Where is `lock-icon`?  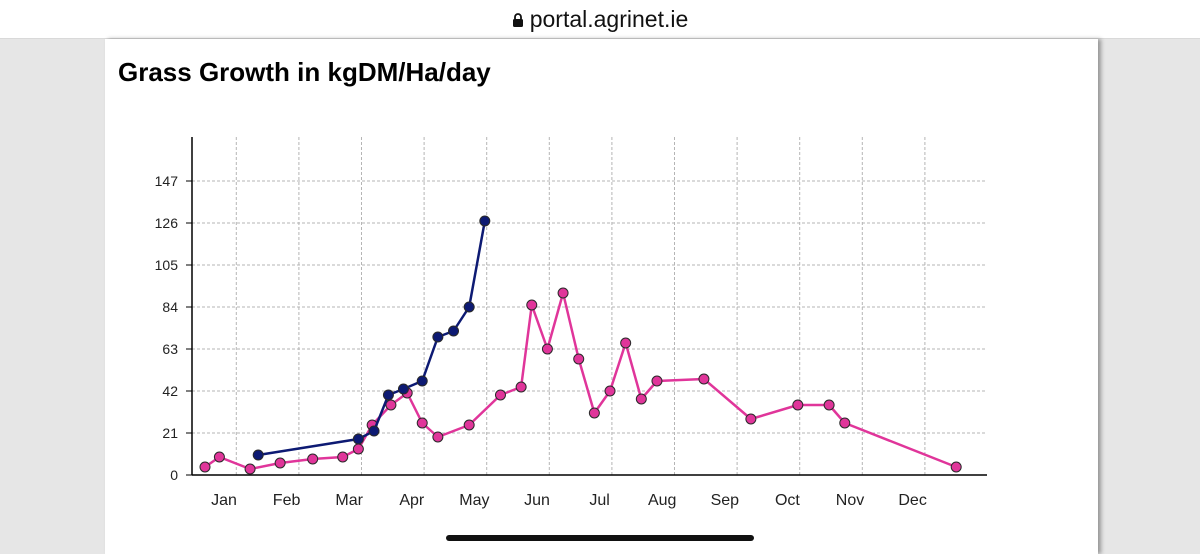 lock-icon is located at coordinates (517, 20).